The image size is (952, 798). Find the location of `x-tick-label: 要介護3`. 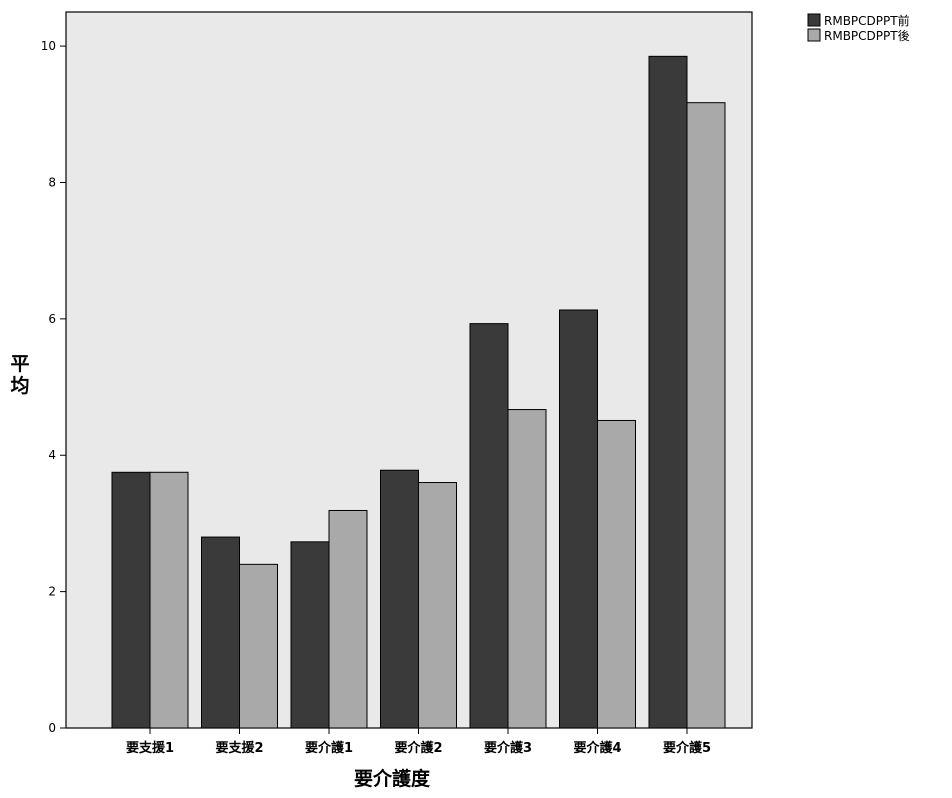

x-tick-label: 要介護3 is located at coordinates (508, 748).